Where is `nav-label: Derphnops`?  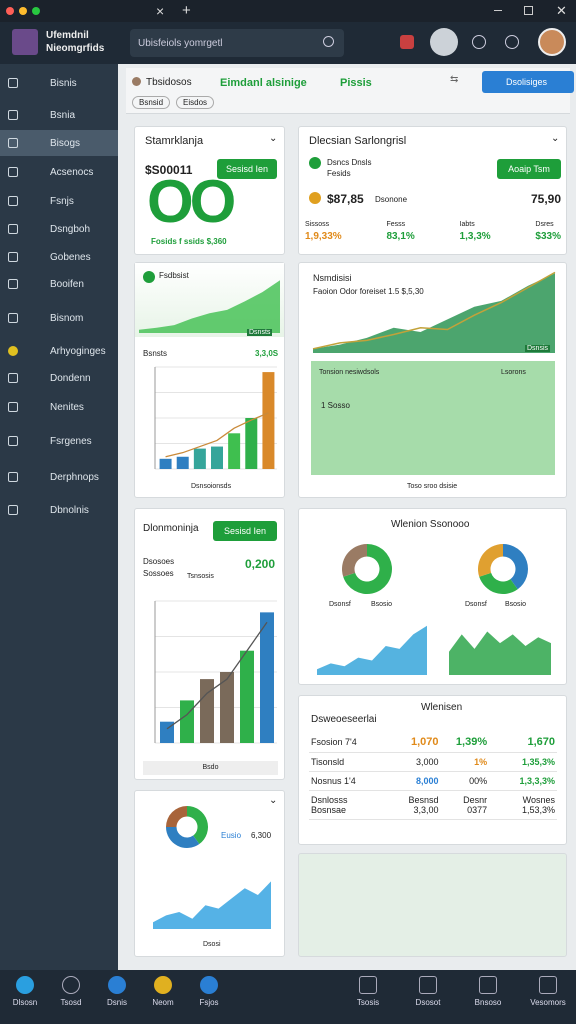
nav-label: Derphnops is located at coordinates (74, 477).